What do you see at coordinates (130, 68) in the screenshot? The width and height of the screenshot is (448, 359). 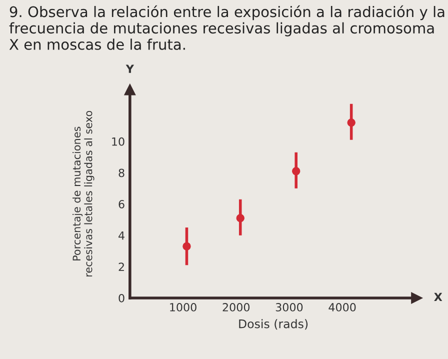 I see `text: Y` at bounding box center [130, 68].